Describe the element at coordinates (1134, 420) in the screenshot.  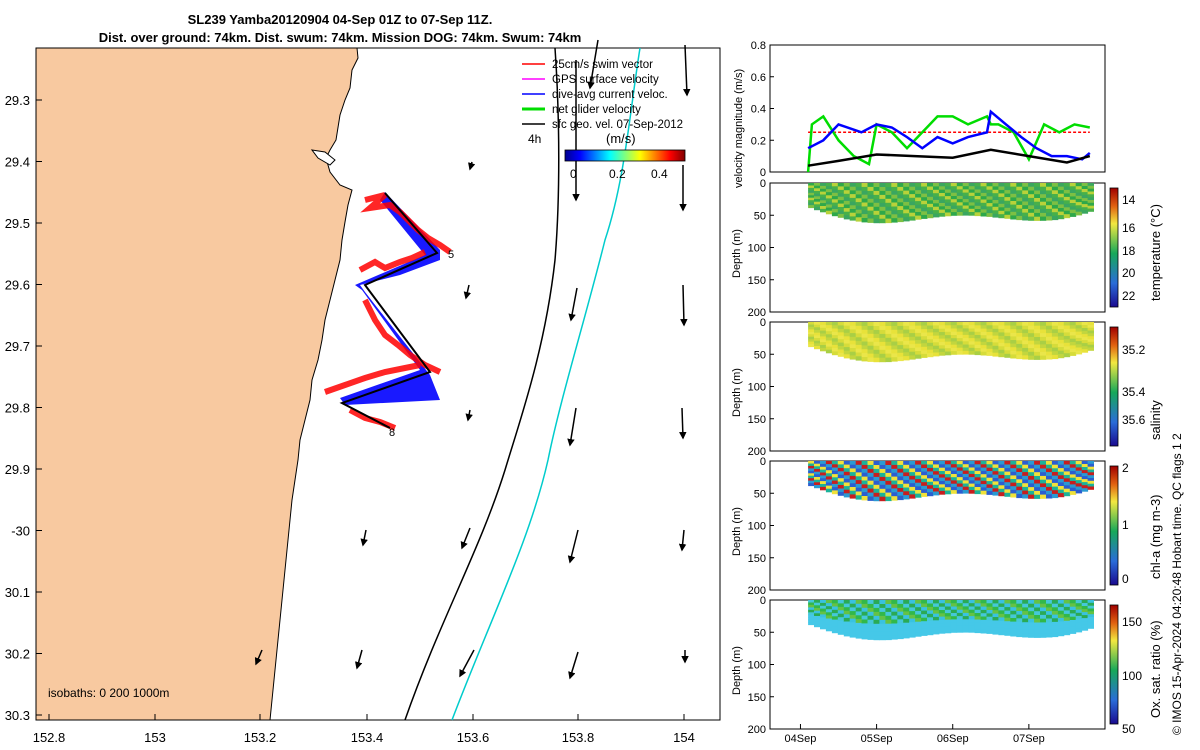
I see `colorbar-tick-label: 35.6` at that location.